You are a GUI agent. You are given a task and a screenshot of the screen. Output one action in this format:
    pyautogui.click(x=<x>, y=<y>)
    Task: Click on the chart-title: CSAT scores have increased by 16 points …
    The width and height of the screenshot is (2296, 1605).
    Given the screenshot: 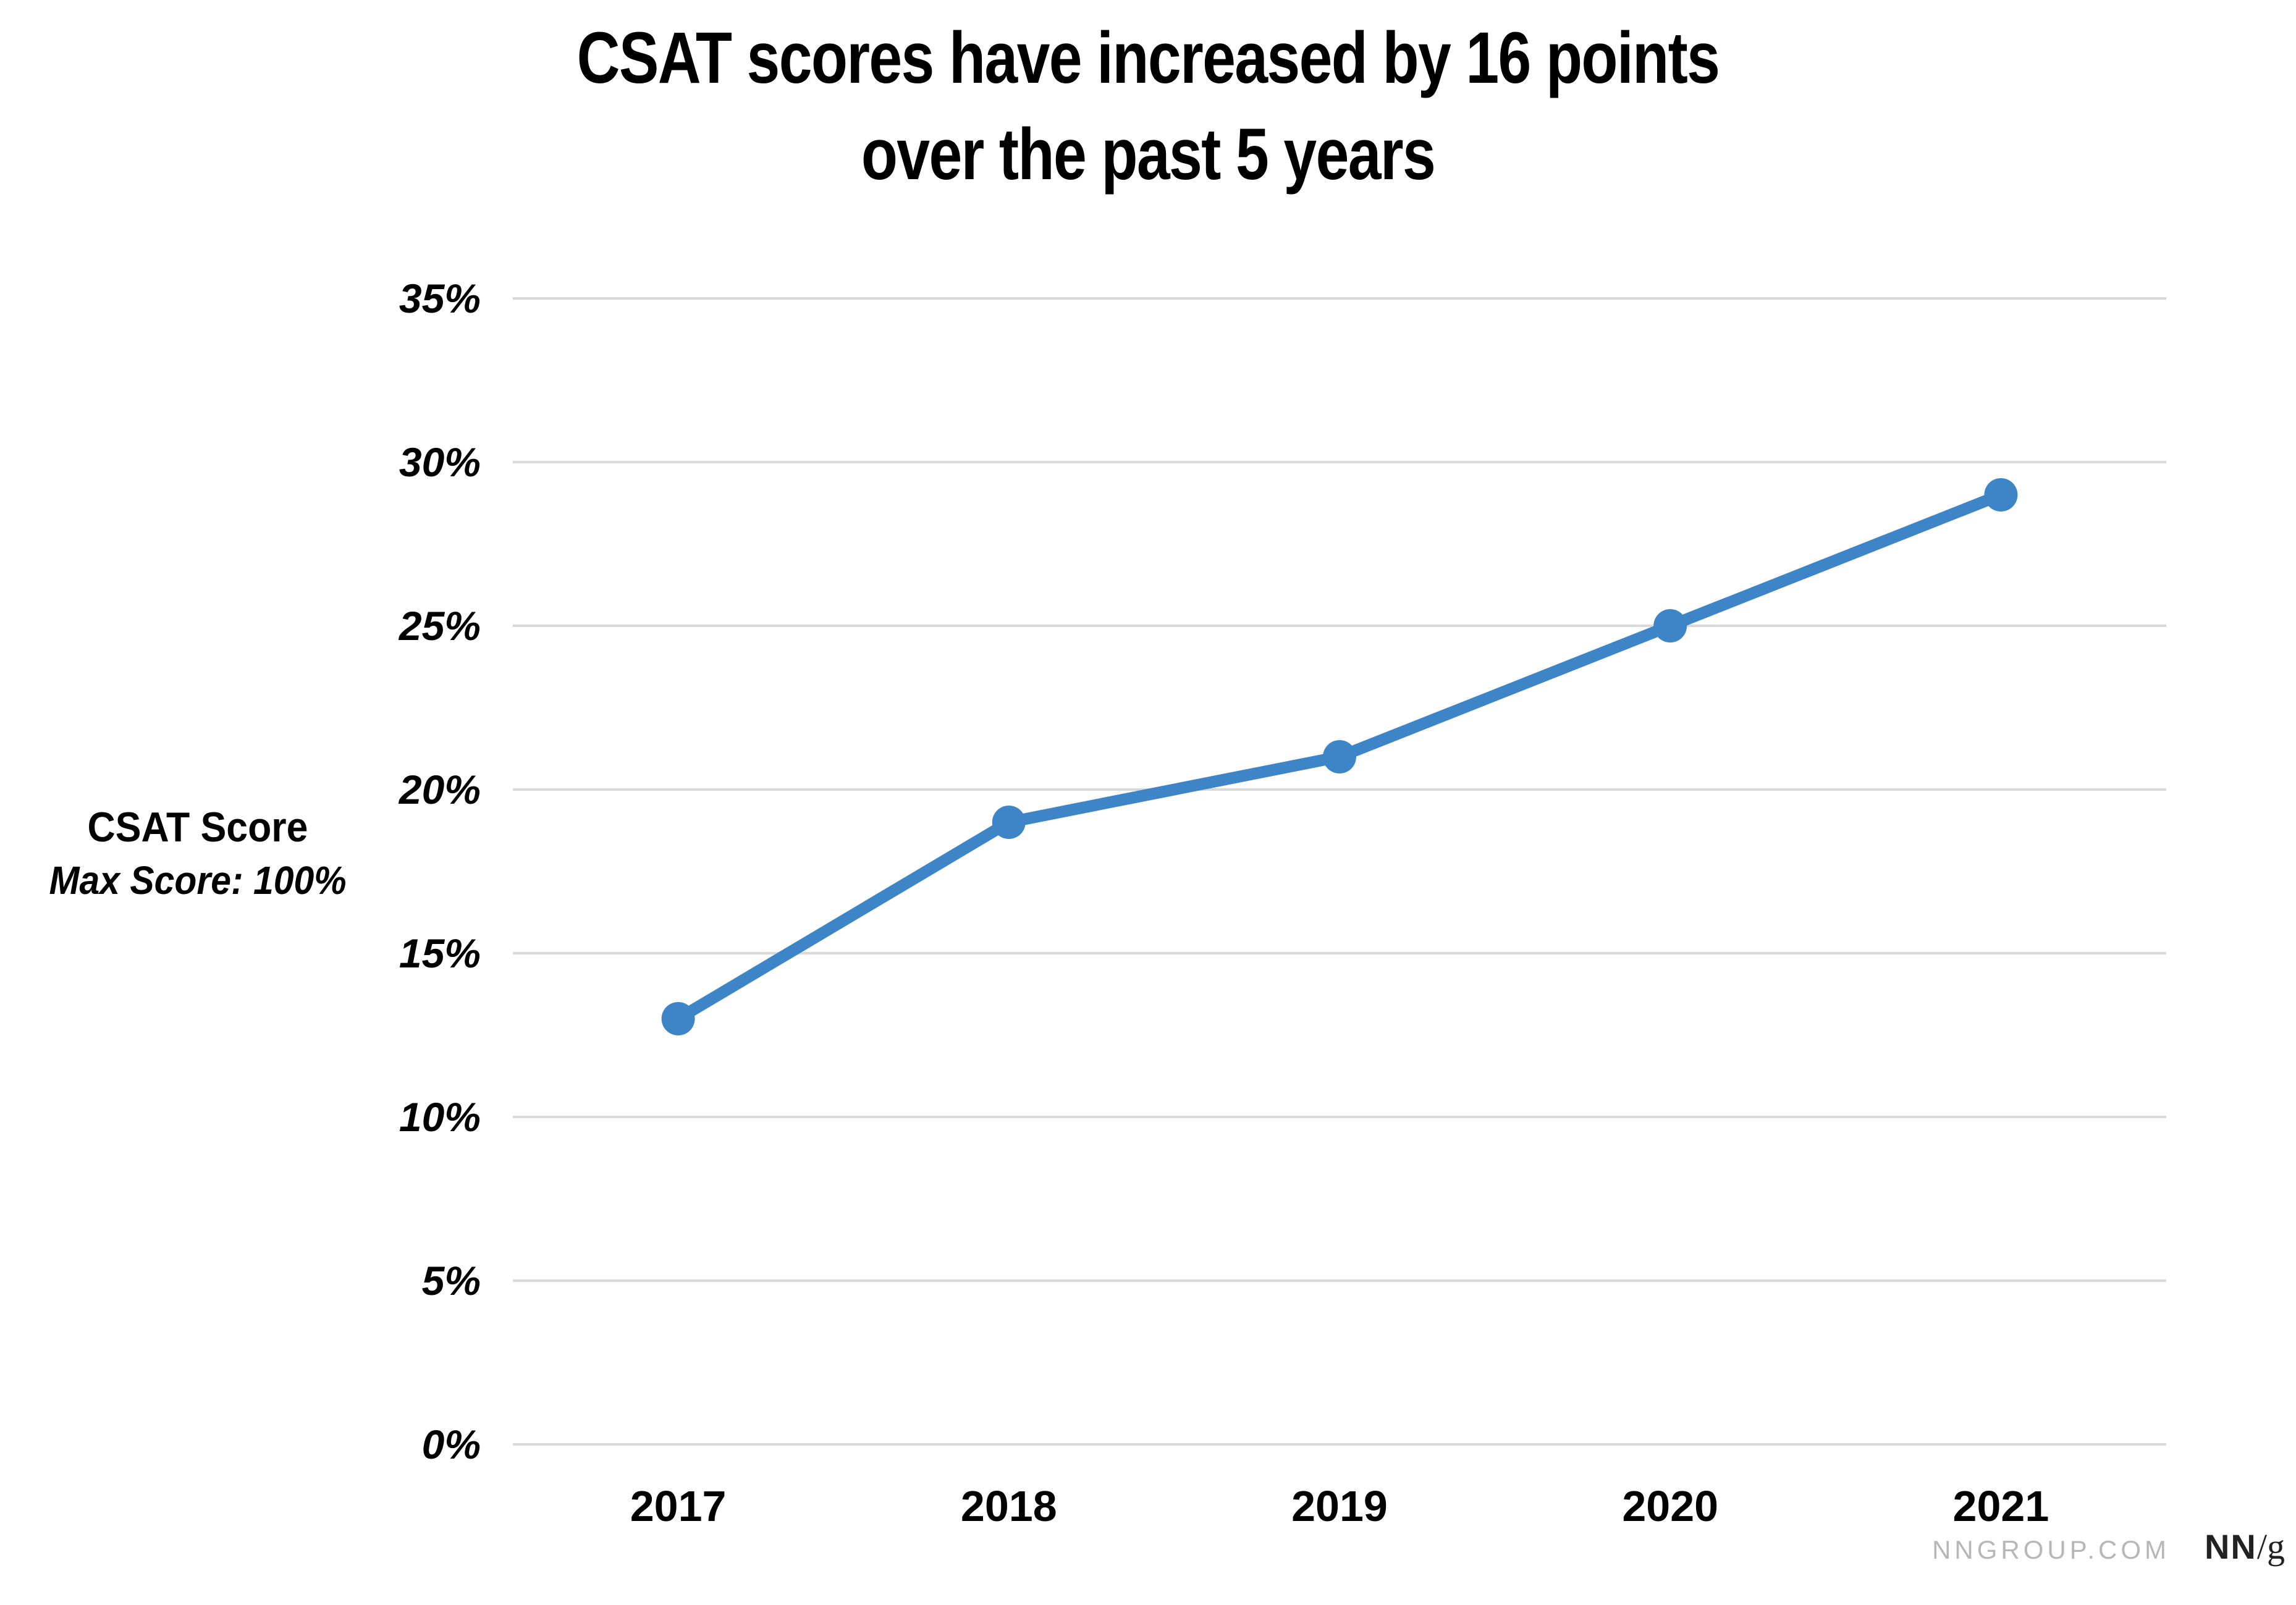 What is the action you would take?
    pyautogui.click(x=1147, y=107)
    